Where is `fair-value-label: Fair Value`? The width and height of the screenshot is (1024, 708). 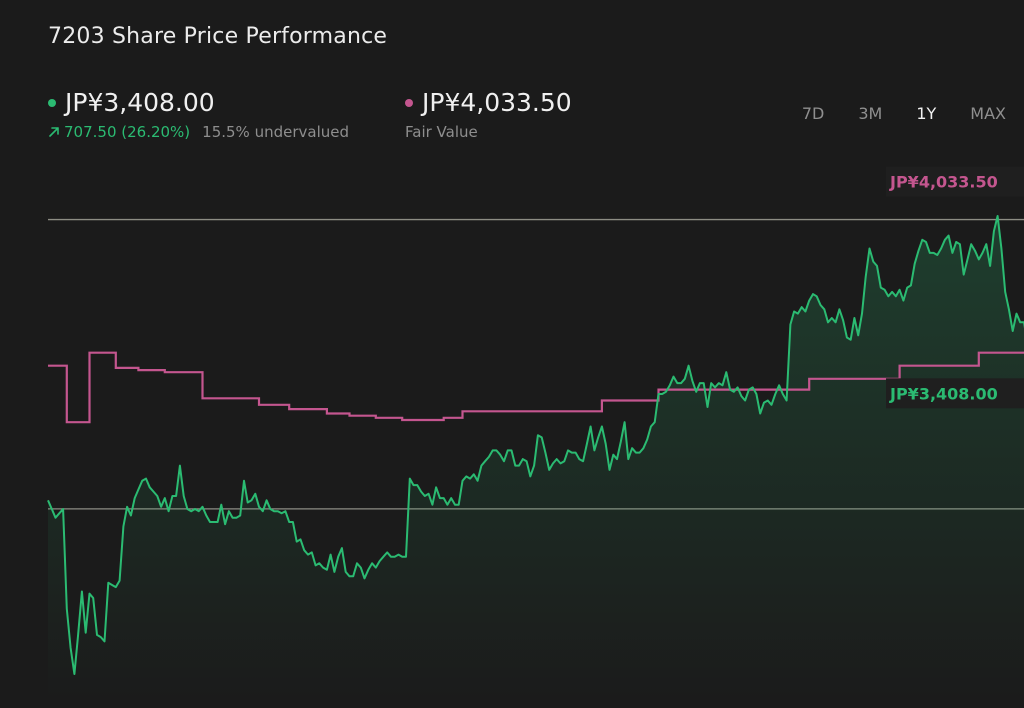 fair-value-label: Fair Value is located at coordinates (441, 132).